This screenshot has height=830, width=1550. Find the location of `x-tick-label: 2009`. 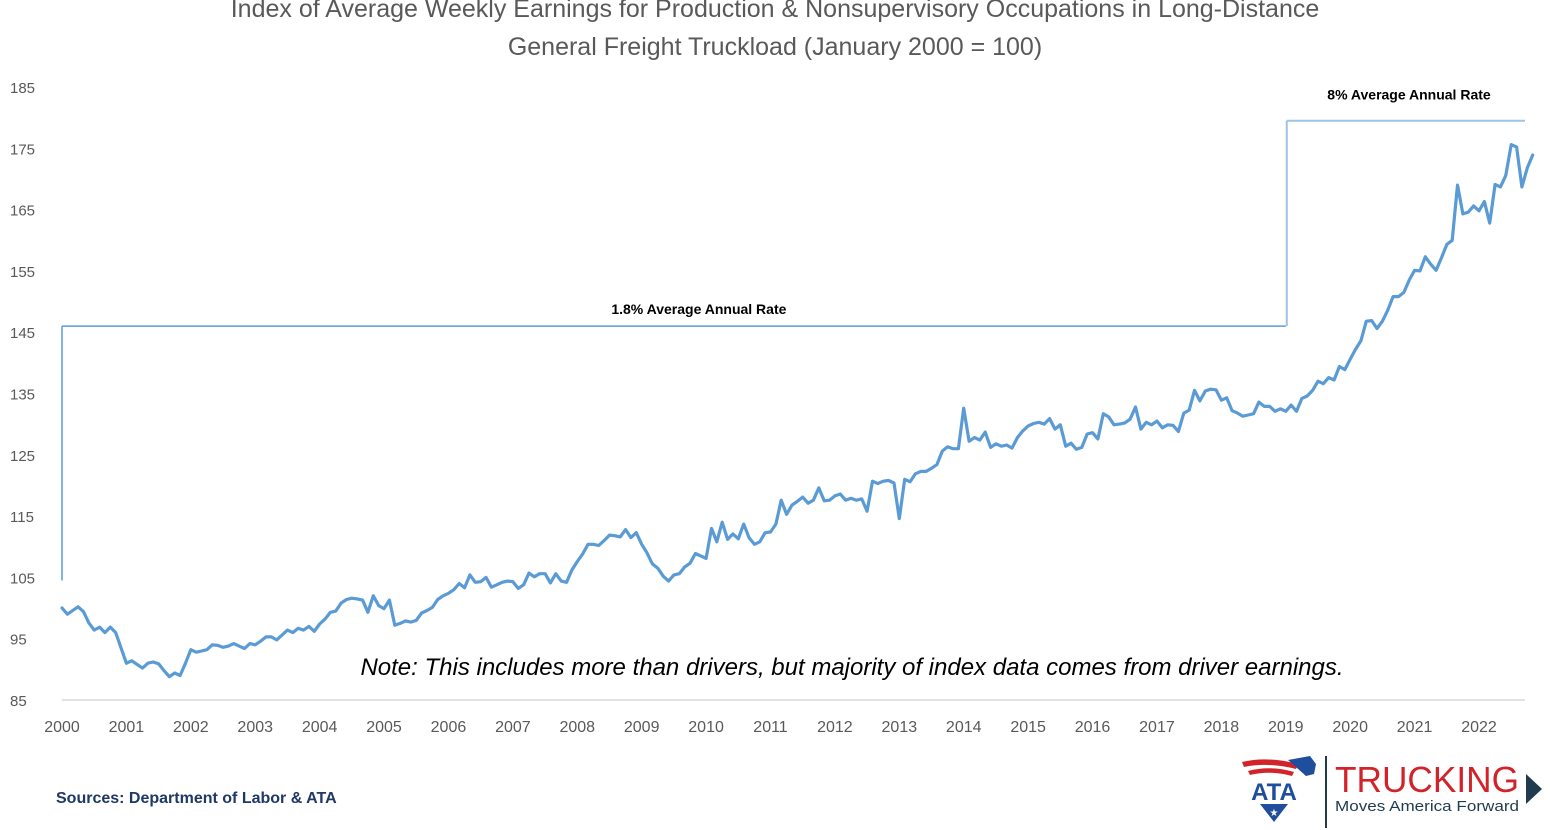

x-tick-label: 2009 is located at coordinates (642, 727).